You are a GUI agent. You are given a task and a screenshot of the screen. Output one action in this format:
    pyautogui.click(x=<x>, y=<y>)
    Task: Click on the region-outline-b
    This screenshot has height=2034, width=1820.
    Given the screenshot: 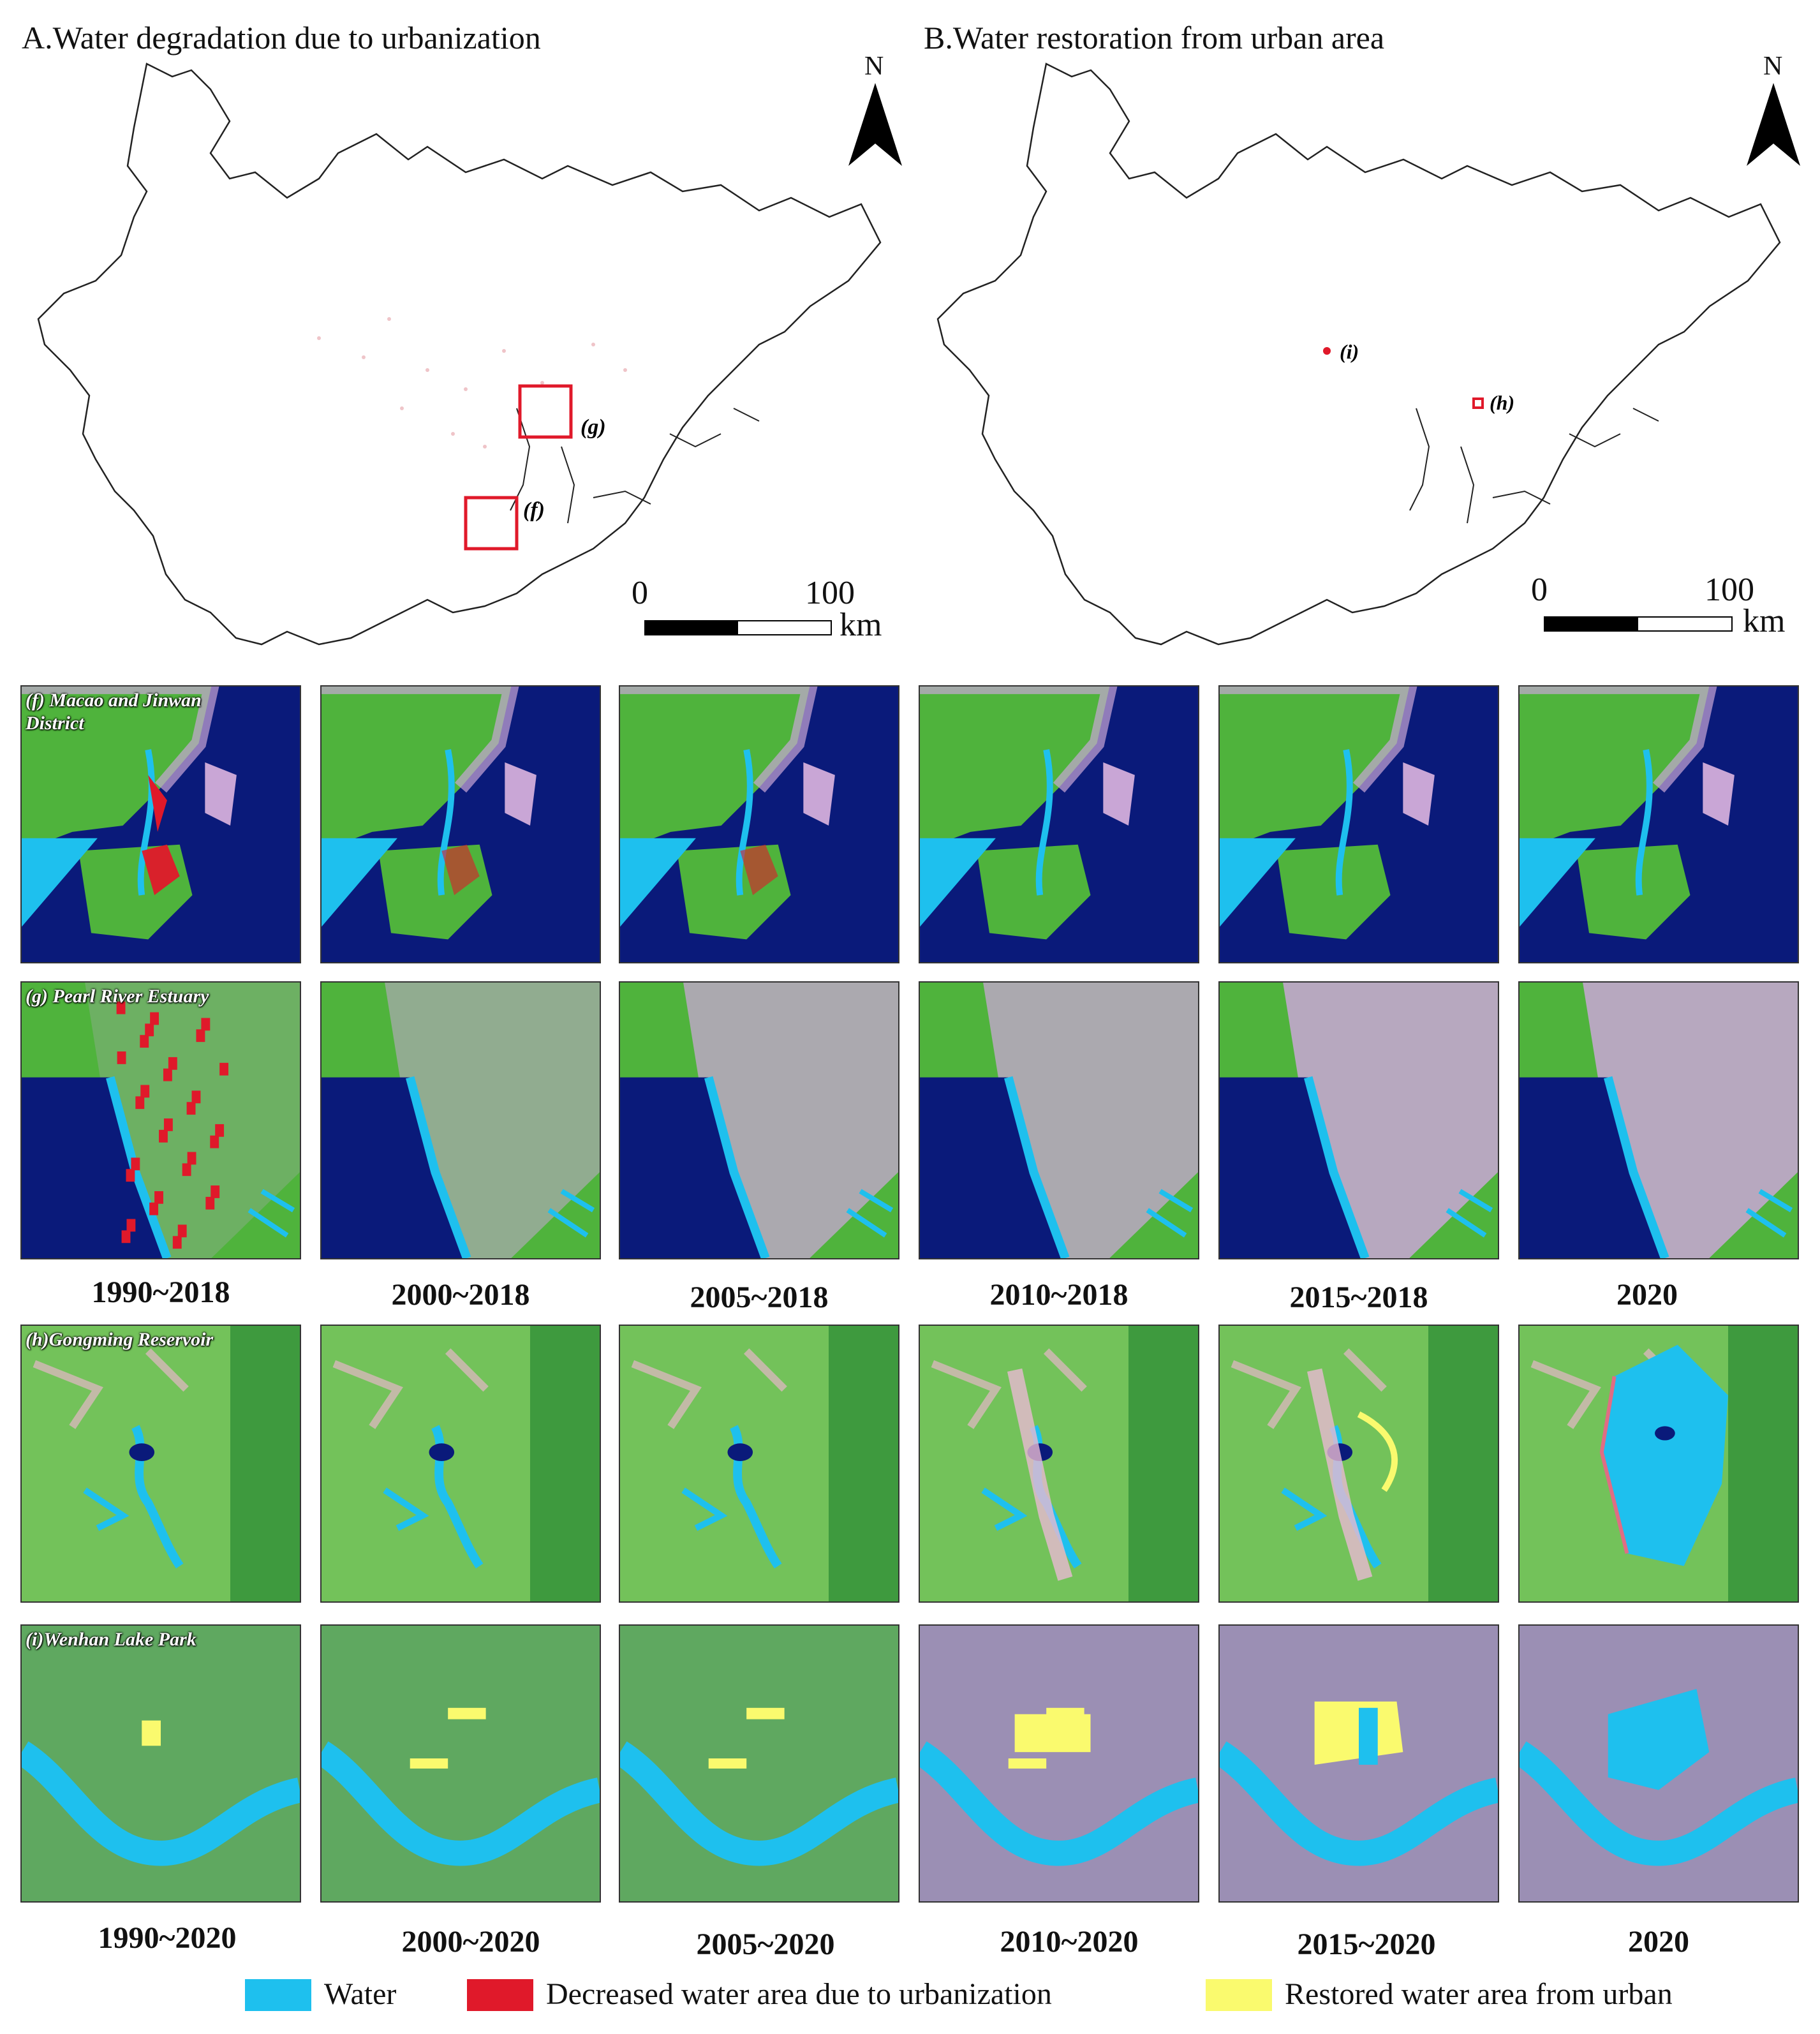 What is the action you would take?
    pyautogui.click(x=1358, y=354)
    